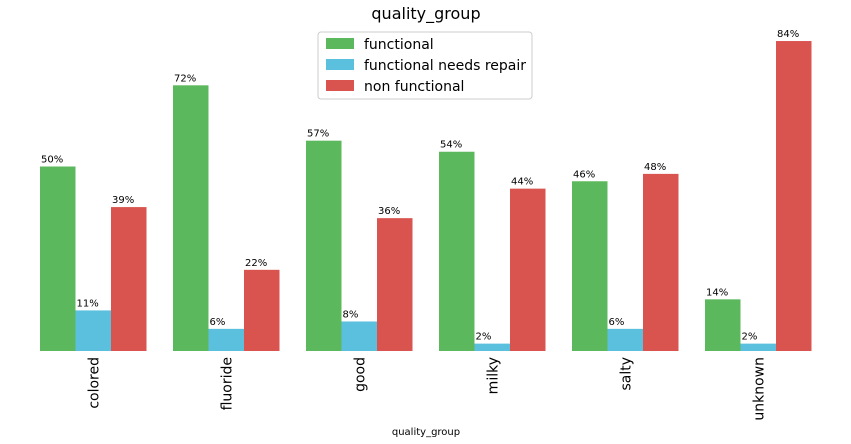 The height and width of the screenshot is (444, 851). Describe the element at coordinates (723, 325) in the screenshot. I see `bar-unknown-functional` at that location.